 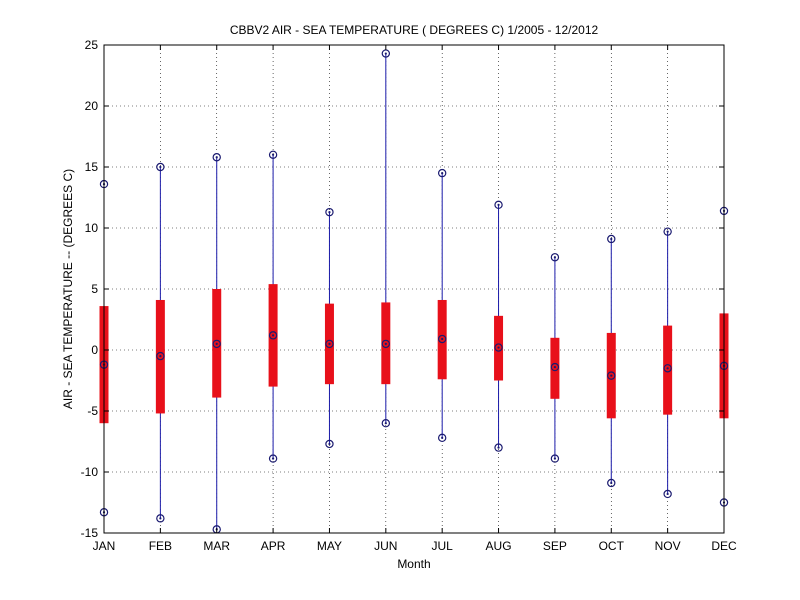 What do you see at coordinates (555, 546) in the screenshot?
I see `x-tick-label: SEP` at bounding box center [555, 546].